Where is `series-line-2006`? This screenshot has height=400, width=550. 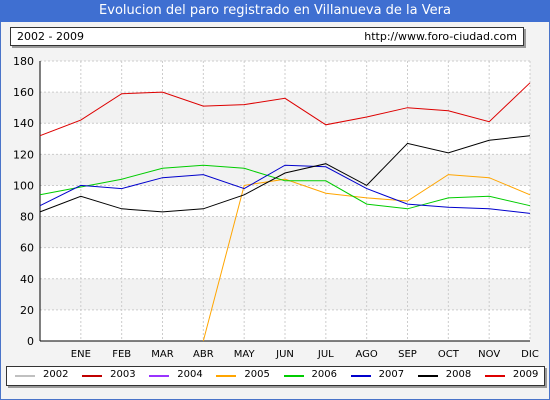
series-line-2006 is located at coordinates (285, 187).